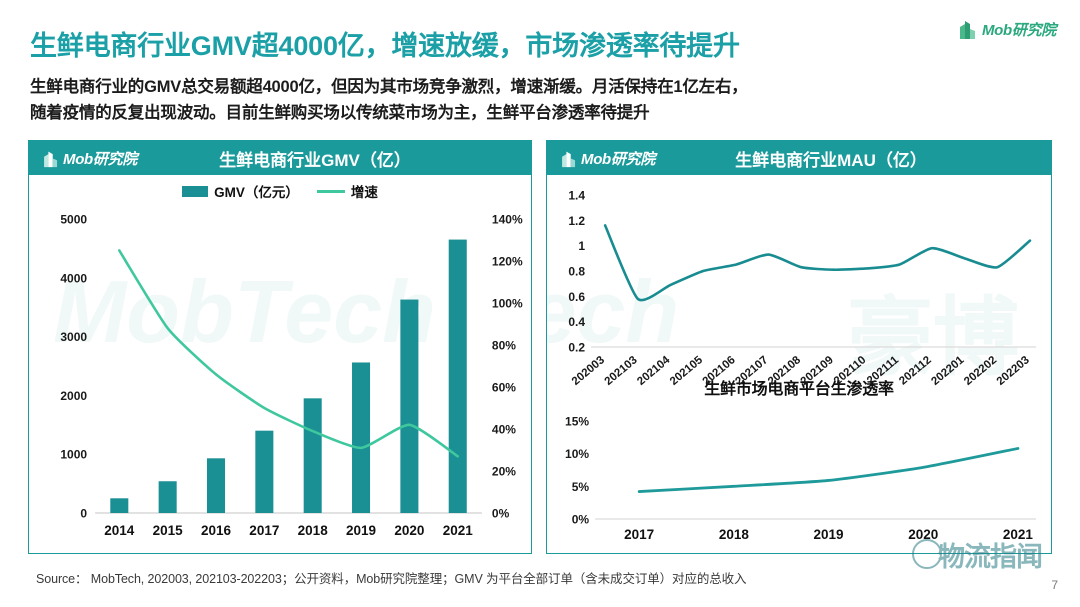  What do you see at coordinates (504, 430) in the screenshot?
I see `gmv-y2-tick: 40%` at bounding box center [504, 430].